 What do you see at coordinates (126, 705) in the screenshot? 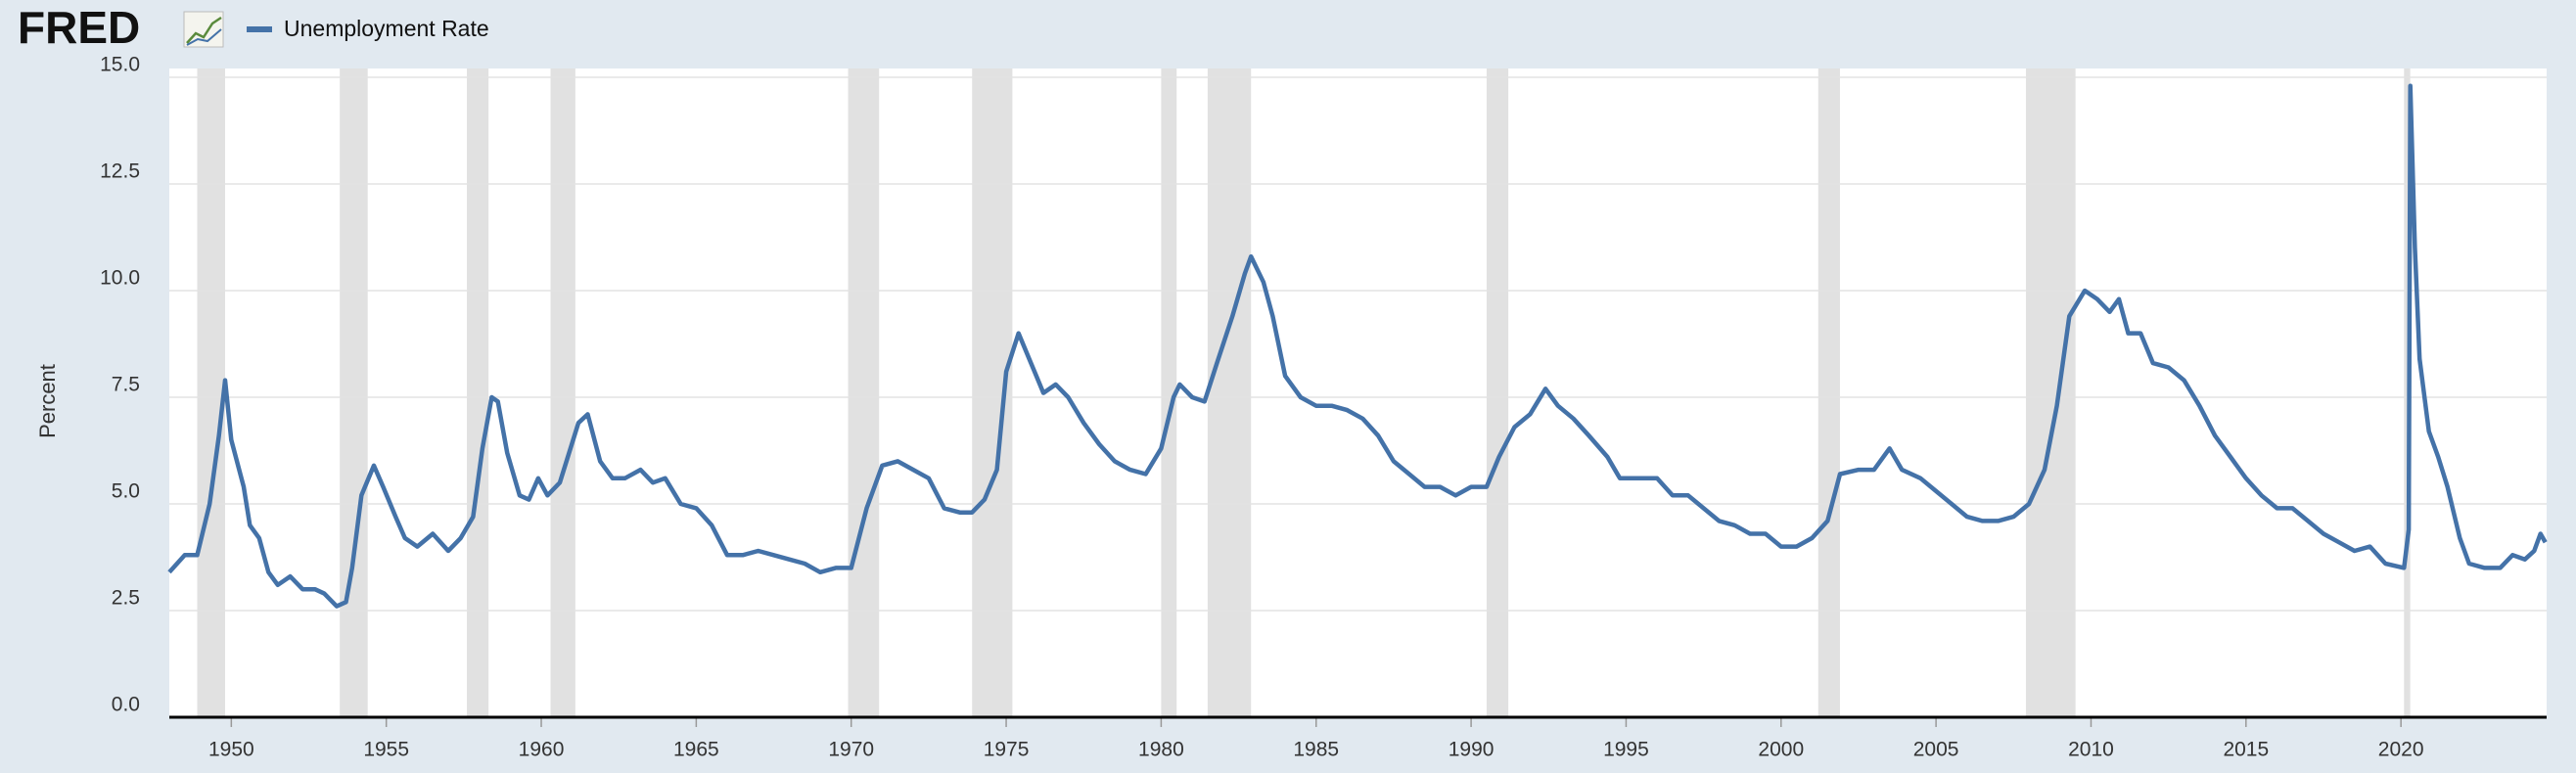
I see `y-tick-label: 0.0` at bounding box center [126, 705].